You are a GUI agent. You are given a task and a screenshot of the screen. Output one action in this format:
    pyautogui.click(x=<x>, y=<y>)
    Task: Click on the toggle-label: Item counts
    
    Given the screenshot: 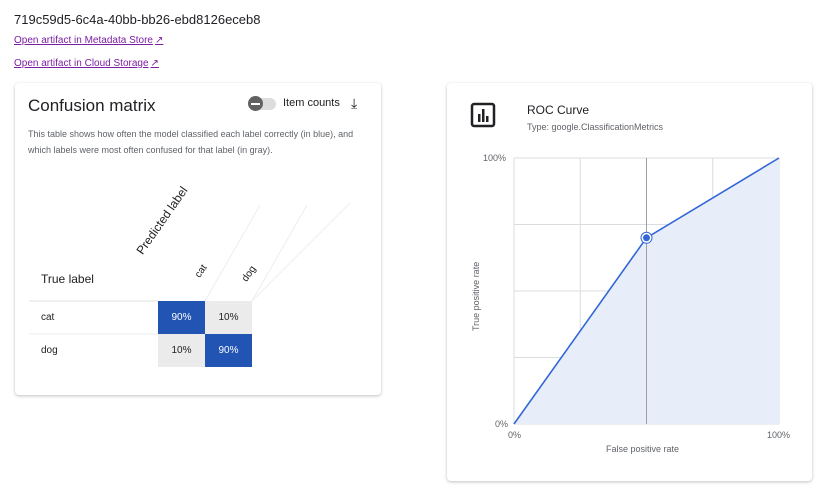 What is the action you would take?
    pyautogui.click(x=311, y=103)
    